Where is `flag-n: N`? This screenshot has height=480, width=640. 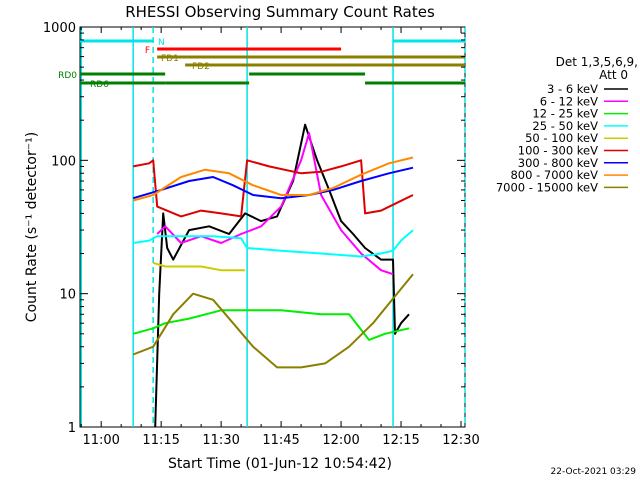 flag-n: N is located at coordinates (272, 43).